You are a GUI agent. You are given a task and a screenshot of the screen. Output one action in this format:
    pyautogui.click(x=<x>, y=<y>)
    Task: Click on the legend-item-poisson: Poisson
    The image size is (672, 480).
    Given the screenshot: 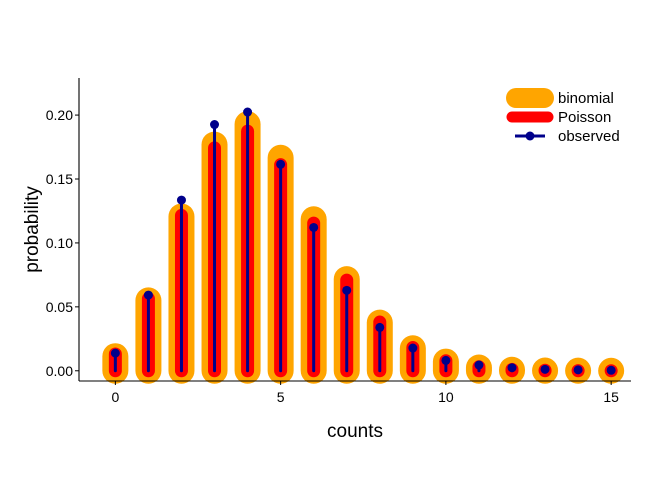 What is the action you would take?
    pyautogui.click(x=558, y=117)
    